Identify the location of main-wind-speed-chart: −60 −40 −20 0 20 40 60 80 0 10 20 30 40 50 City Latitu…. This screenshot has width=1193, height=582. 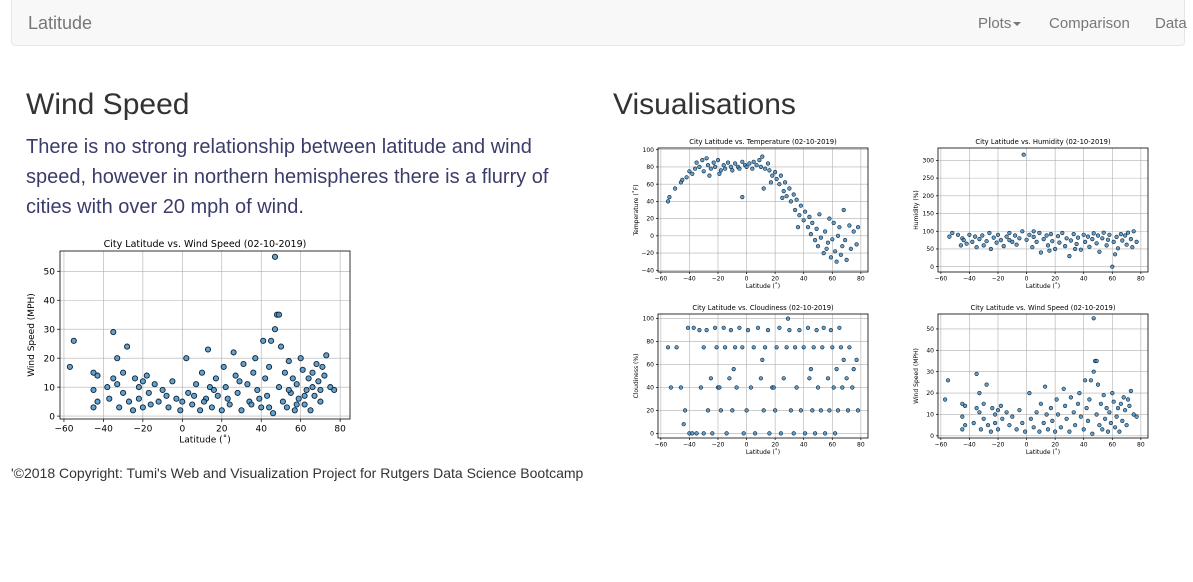
(189, 342).